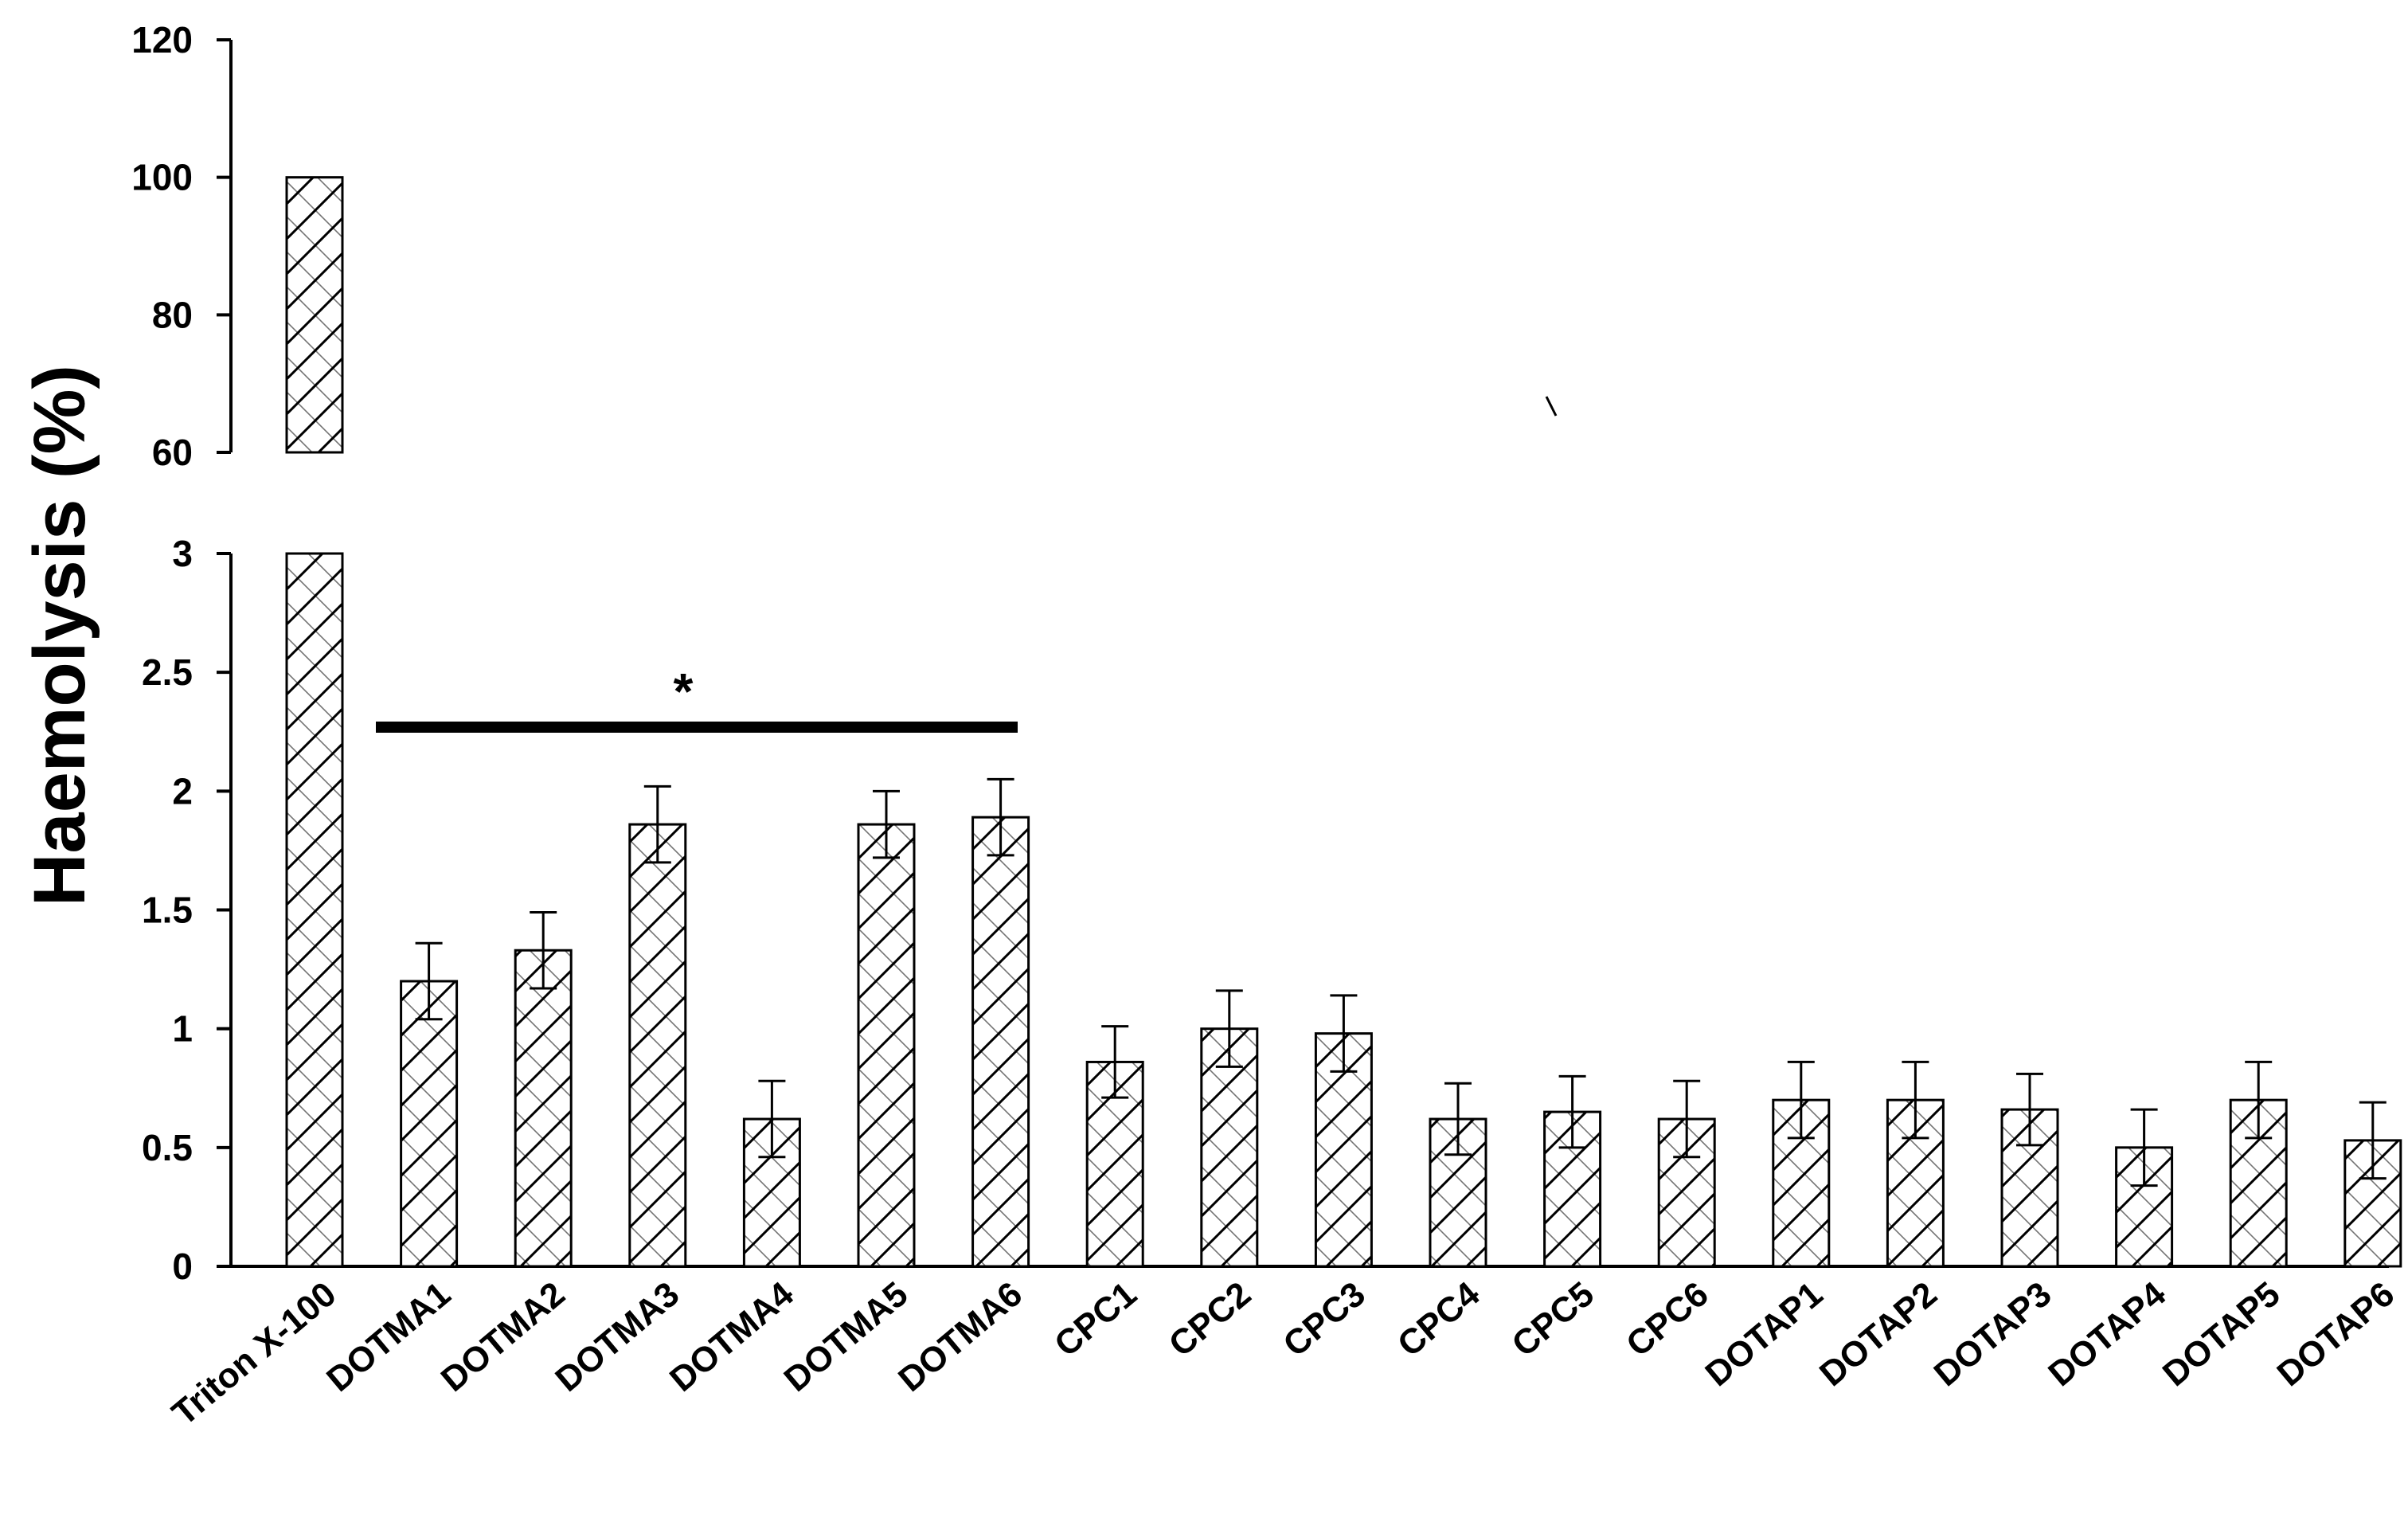 This screenshot has width=2408, height=1518. Describe the element at coordinates (162, 40) in the screenshot. I see `upper-y-tick-label-3: 120` at that location.